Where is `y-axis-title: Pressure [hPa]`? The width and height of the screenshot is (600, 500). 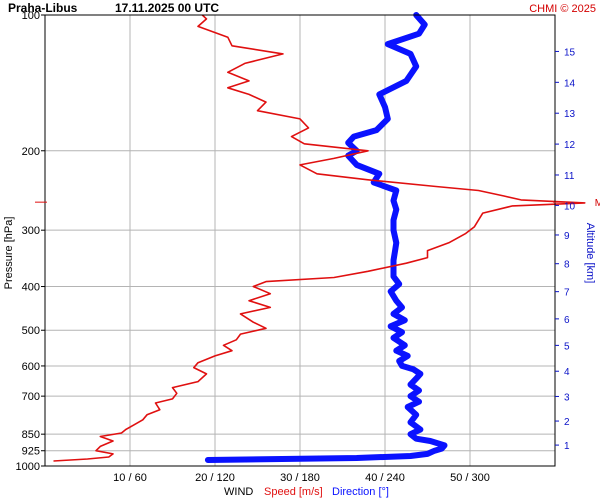
y-axis-title: Pressure [hPa] is located at coordinates (9, 253).